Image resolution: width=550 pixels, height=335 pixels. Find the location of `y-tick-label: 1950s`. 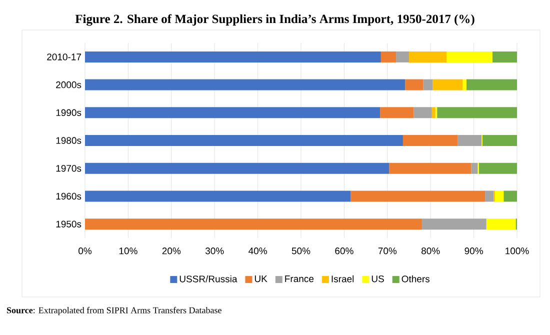

y-tick-label: 1950s is located at coordinates (69, 224).